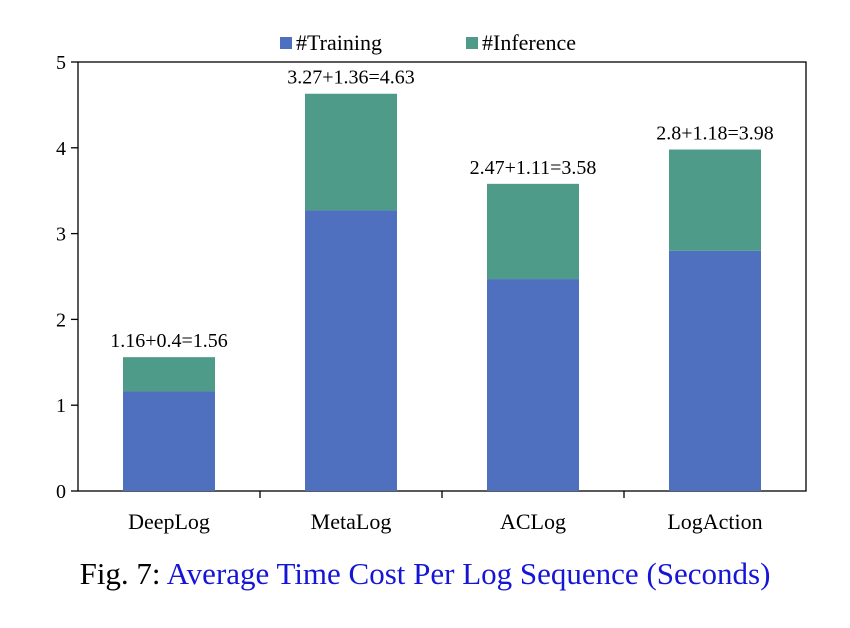 The height and width of the screenshot is (628, 850). I want to click on bar-training-metalog, so click(351, 350).